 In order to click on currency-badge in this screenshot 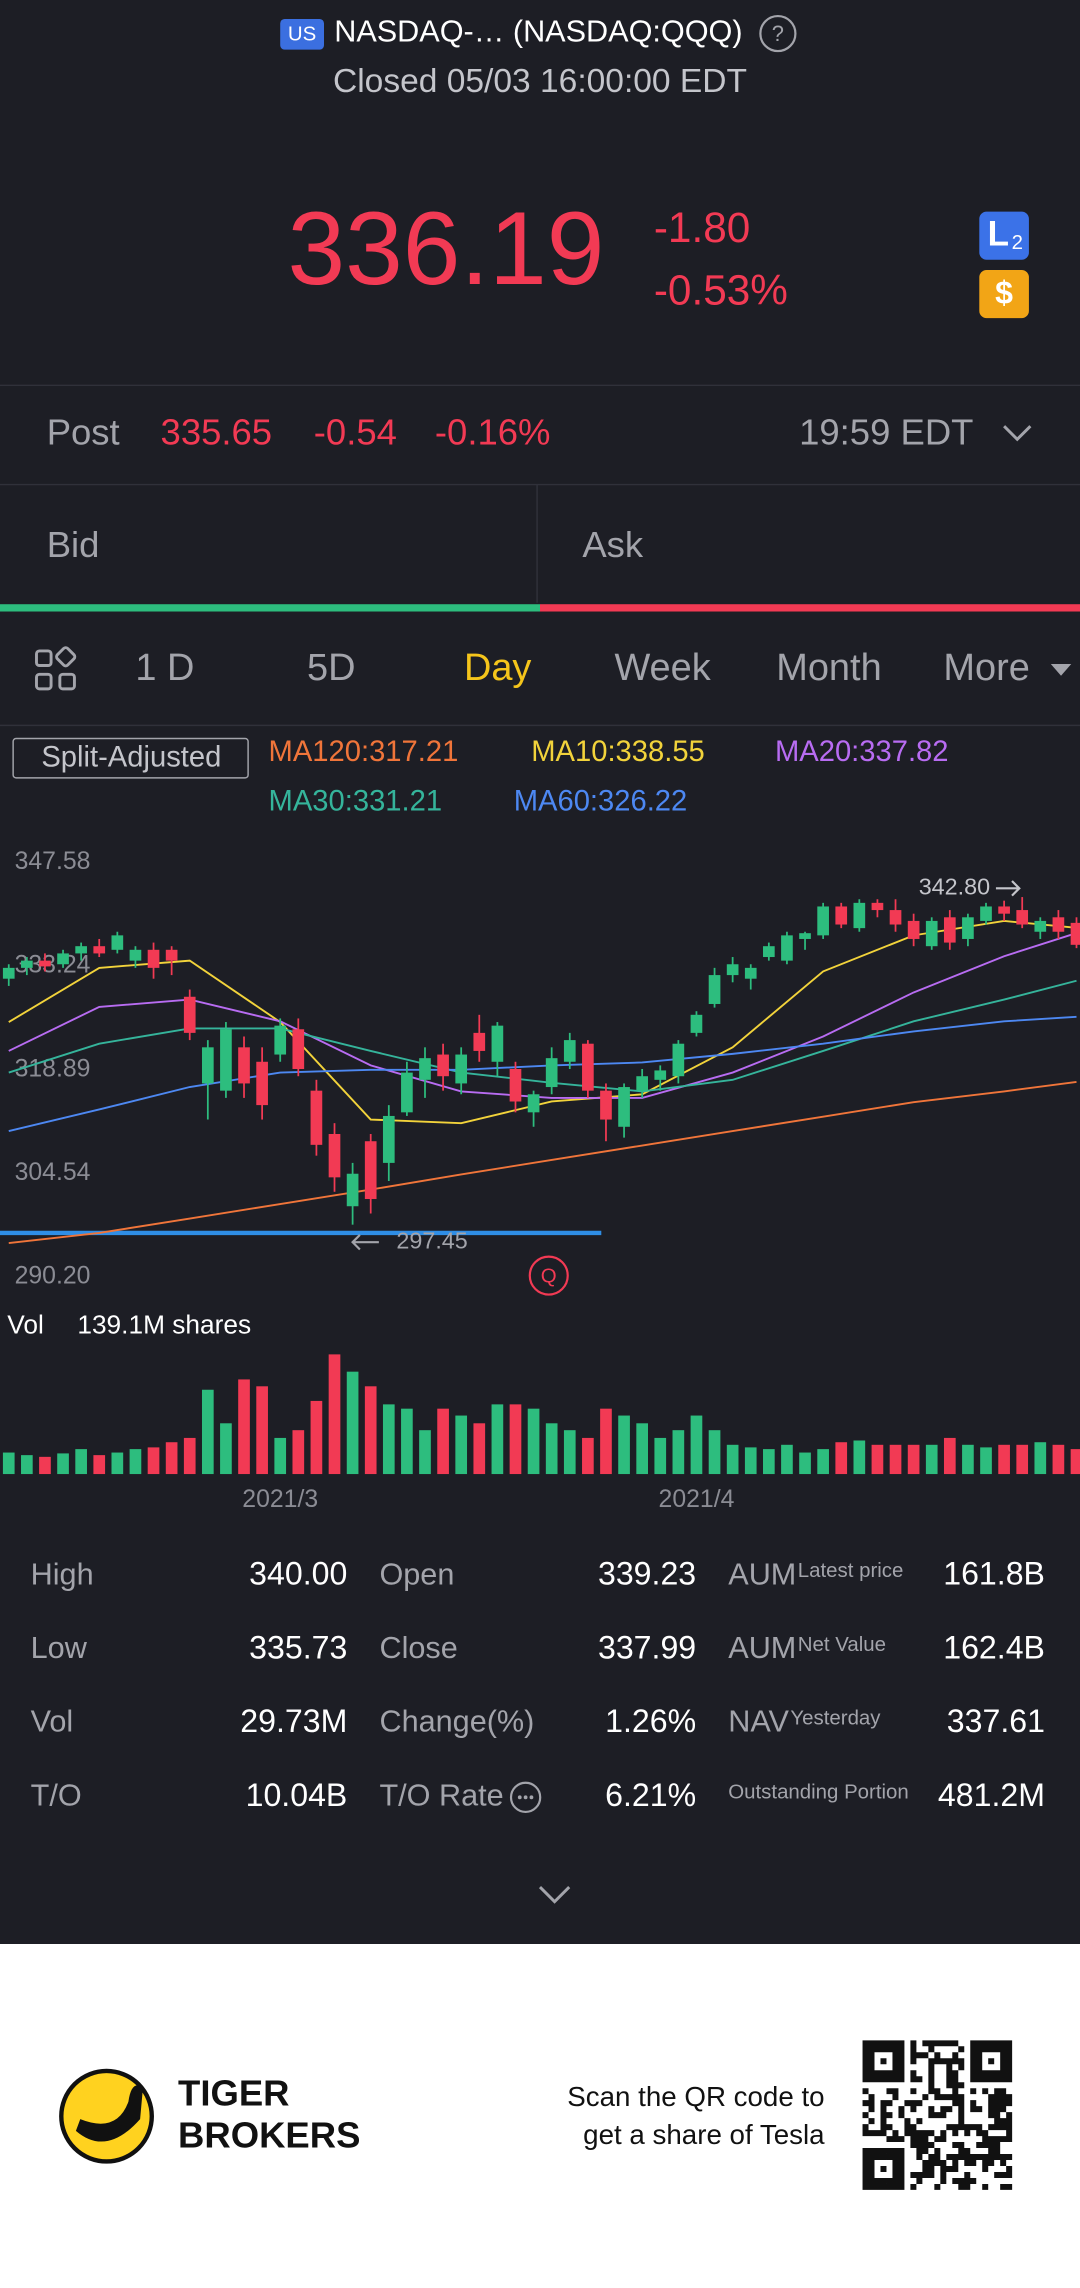, I will do `click(1004, 294)`.